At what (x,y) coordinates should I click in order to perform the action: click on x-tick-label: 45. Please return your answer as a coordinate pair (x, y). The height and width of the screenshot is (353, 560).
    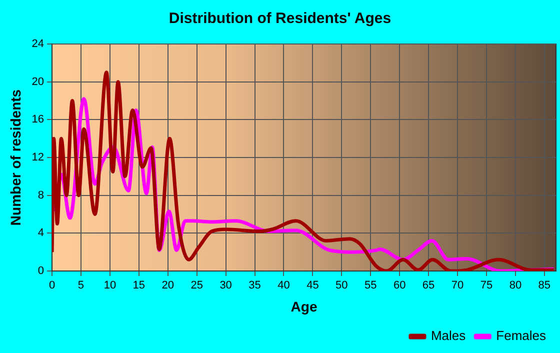
    Looking at the image, I should click on (312, 286).